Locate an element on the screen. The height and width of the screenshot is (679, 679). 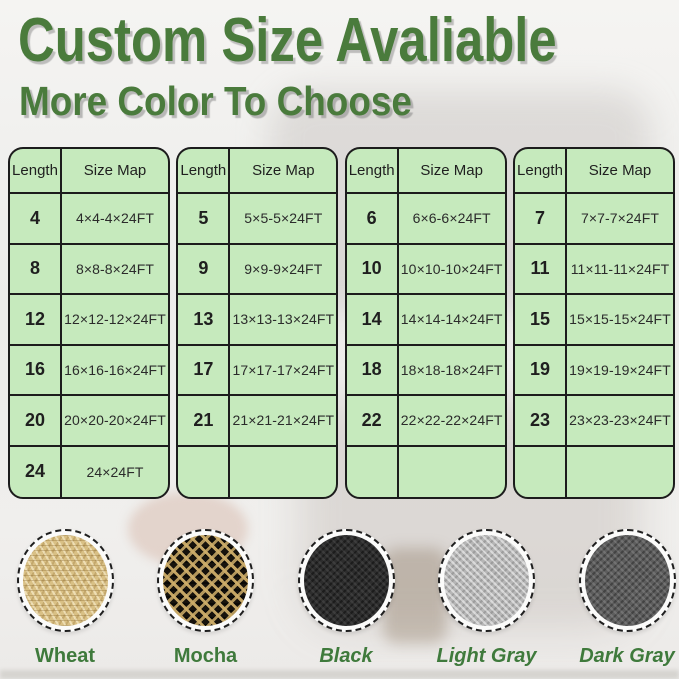
color-swatch: Mocha is located at coordinates (206, 598).